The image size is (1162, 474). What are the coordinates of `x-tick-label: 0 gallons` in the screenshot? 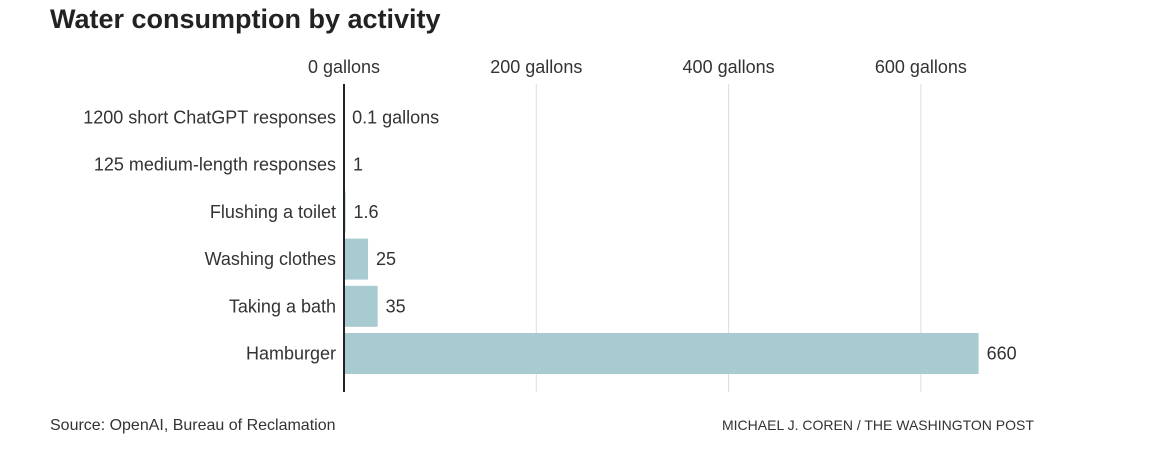 It's located at (344, 67).